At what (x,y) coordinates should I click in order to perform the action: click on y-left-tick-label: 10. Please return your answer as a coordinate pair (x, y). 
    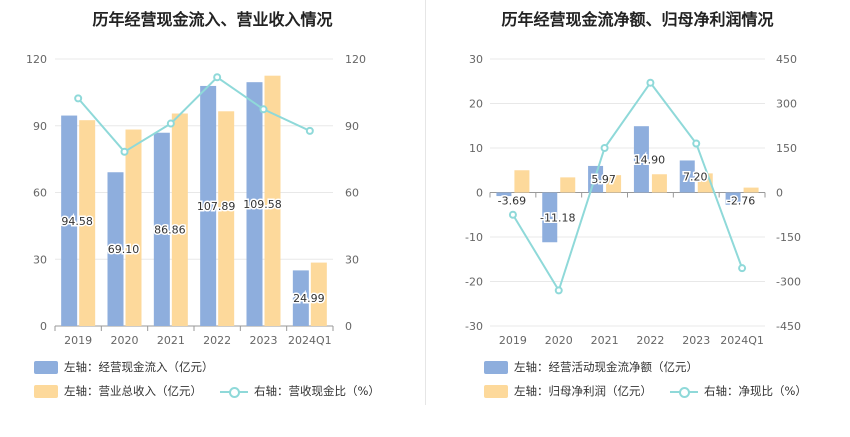
    Looking at the image, I should click on (476, 148).